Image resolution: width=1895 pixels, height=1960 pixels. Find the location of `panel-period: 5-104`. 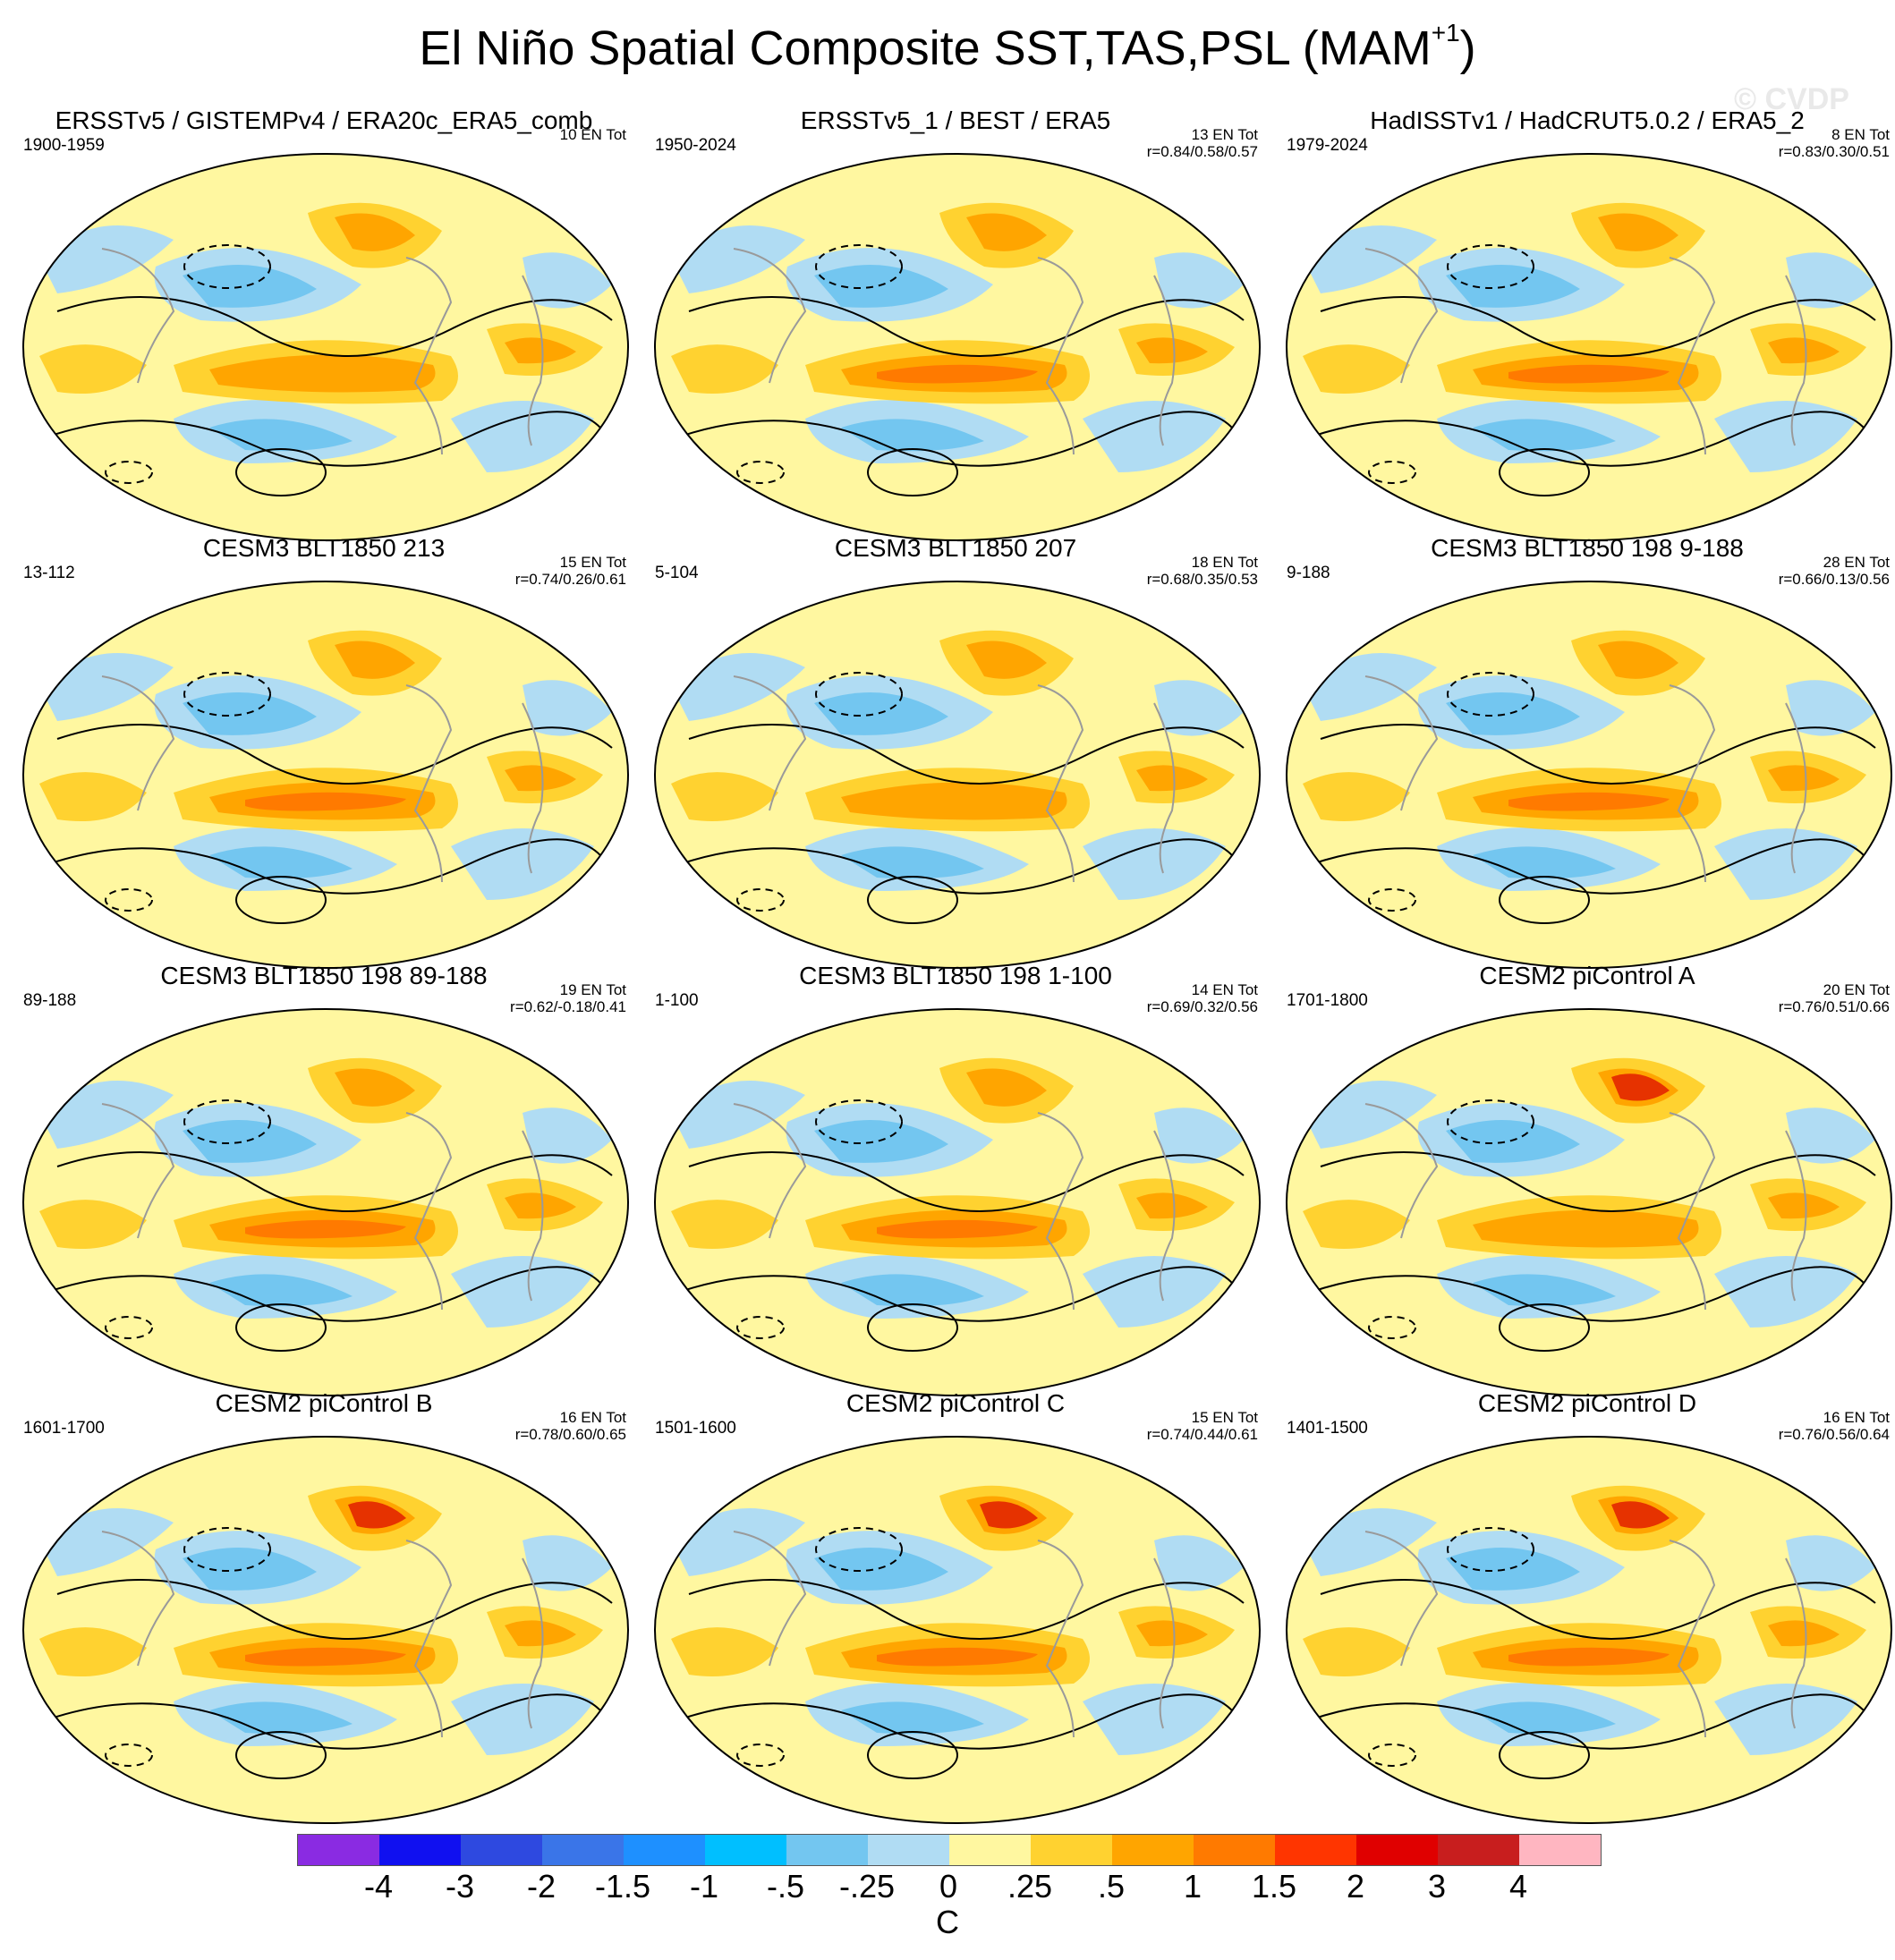

panel-period: 5-104 is located at coordinates (677, 573).